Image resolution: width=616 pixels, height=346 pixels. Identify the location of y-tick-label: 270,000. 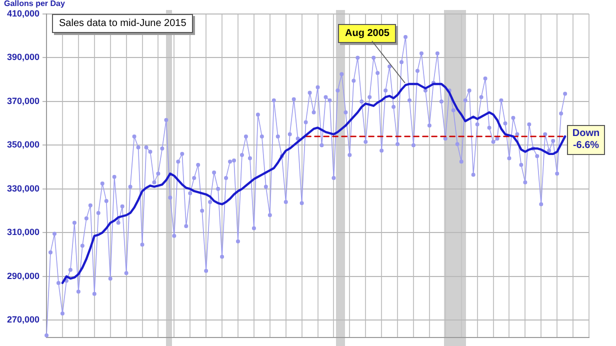
(23, 319).